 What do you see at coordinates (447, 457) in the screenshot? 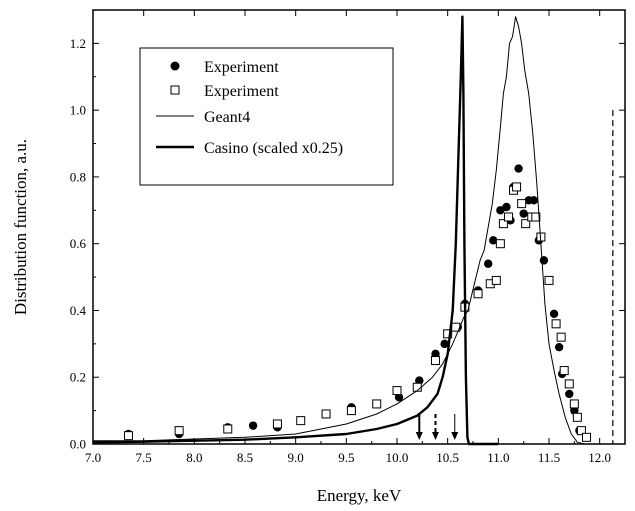
I see `x-tick-label: 10.5` at bounding box center [447, 457].